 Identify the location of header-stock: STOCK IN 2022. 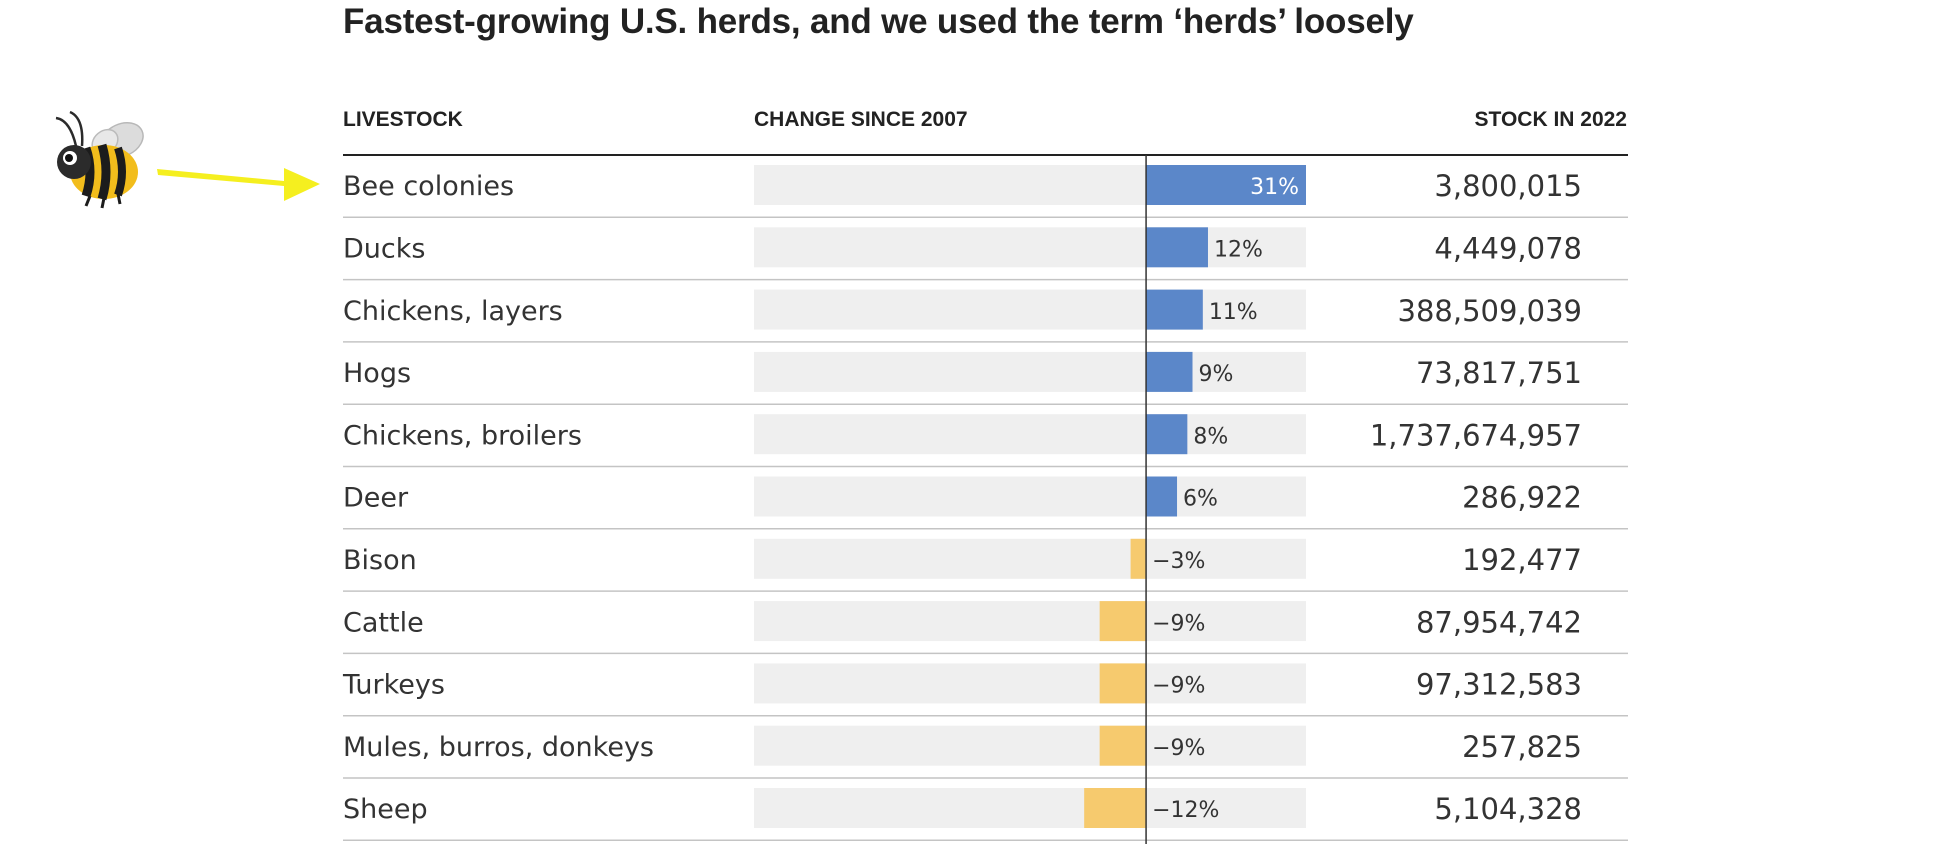
(1550, 119).